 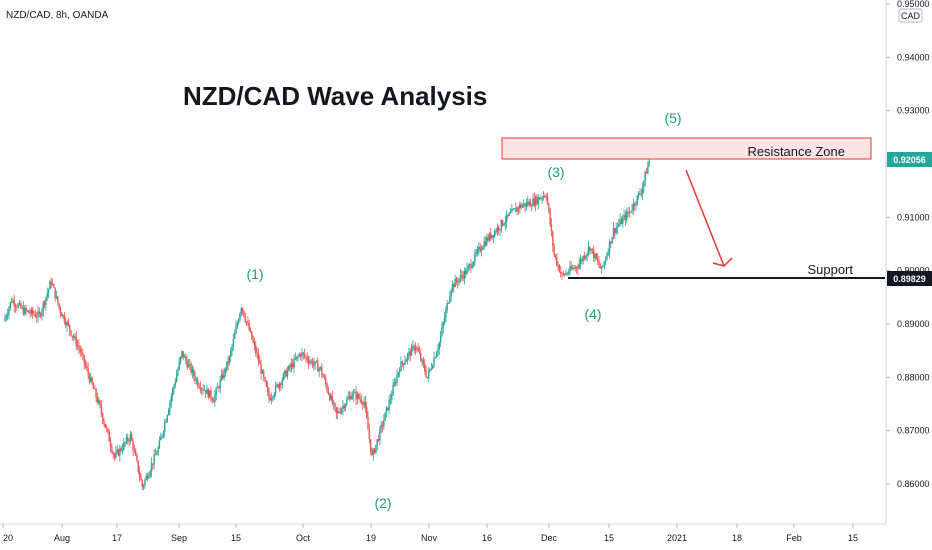 I want to click on time-axis: 20 Aug 17 Sep 15 Oct 19 Nov 16 Dec 15 2021 18 Feb 15, so click(x=443, y=533).